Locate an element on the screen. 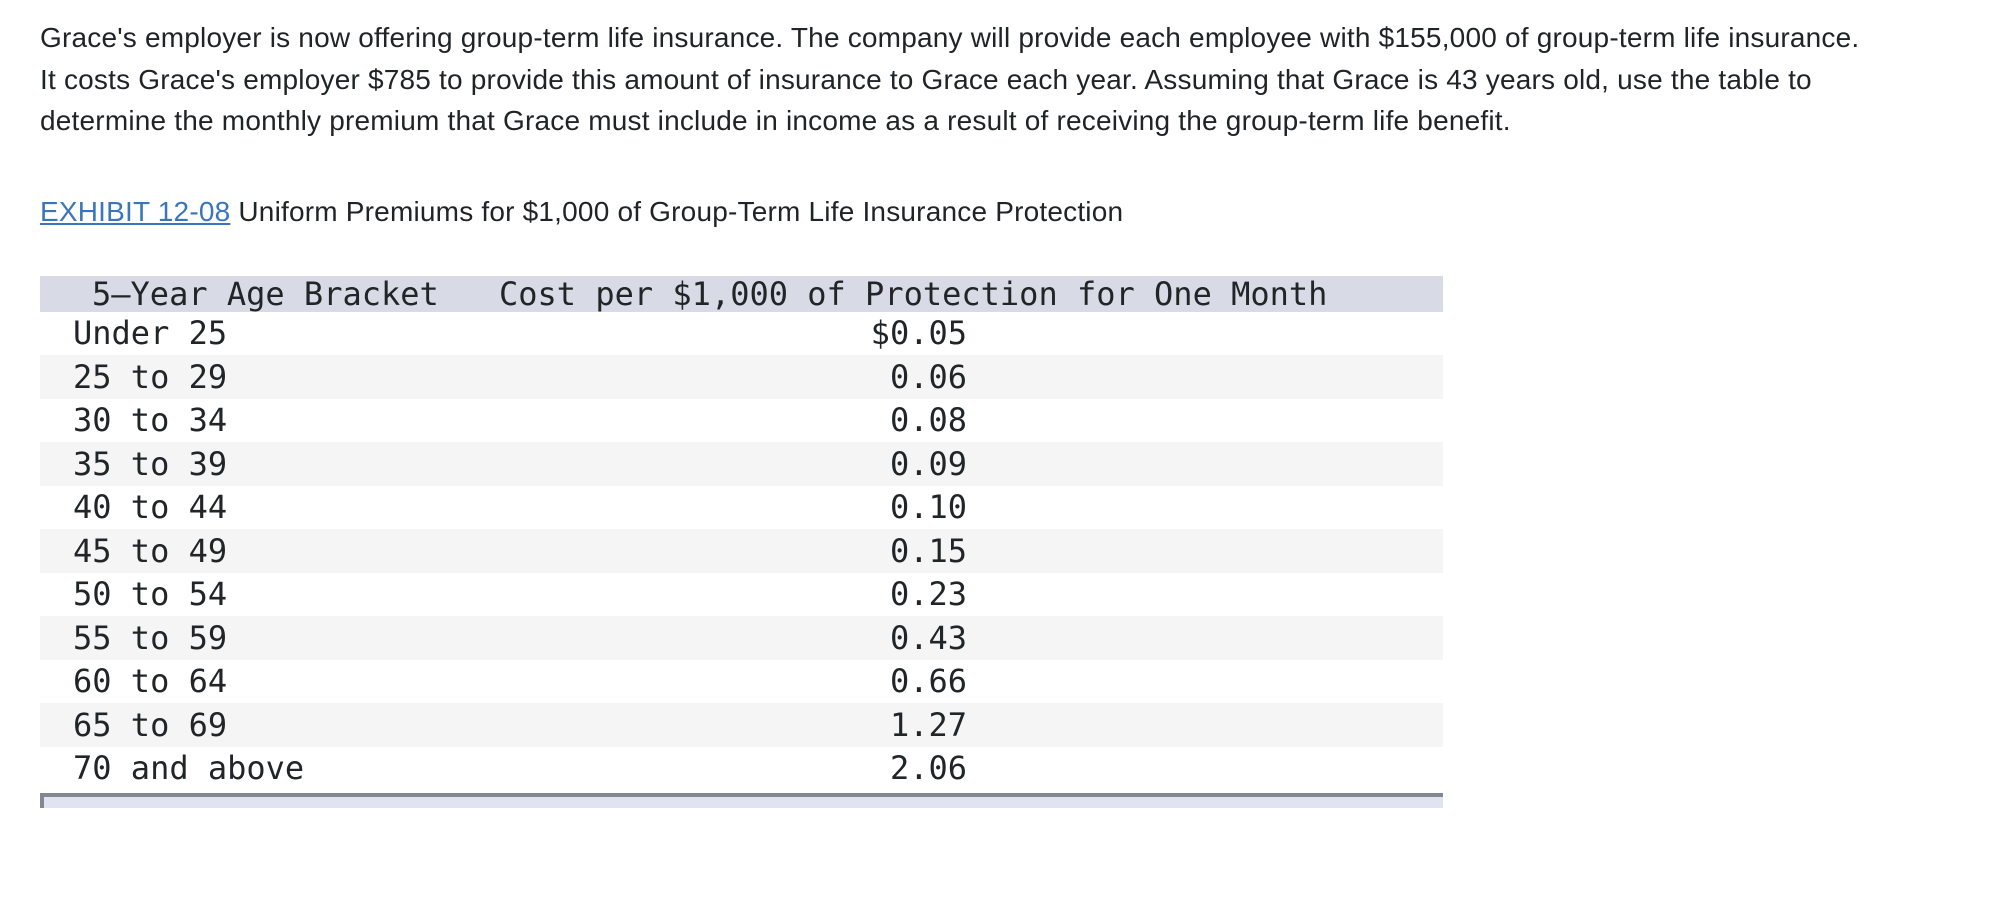  cost-cell: 0.08 is located at coordinates (928, 420).